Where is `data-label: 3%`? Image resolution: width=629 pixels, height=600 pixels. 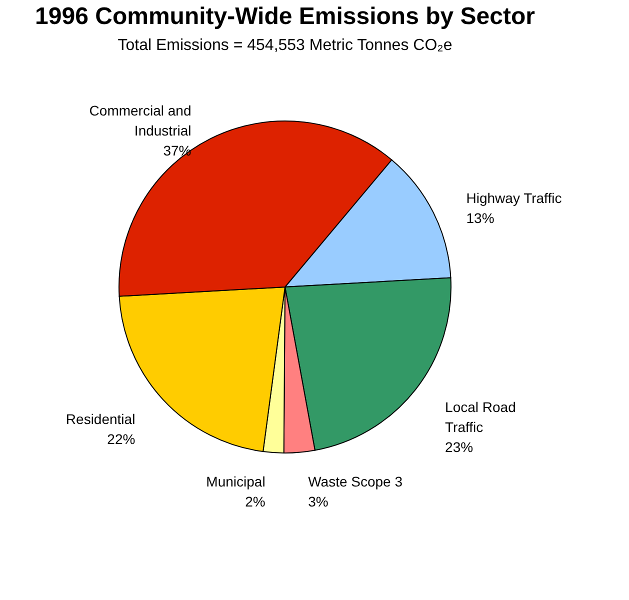
data-label: 3% is located at coordinates (318, 501).